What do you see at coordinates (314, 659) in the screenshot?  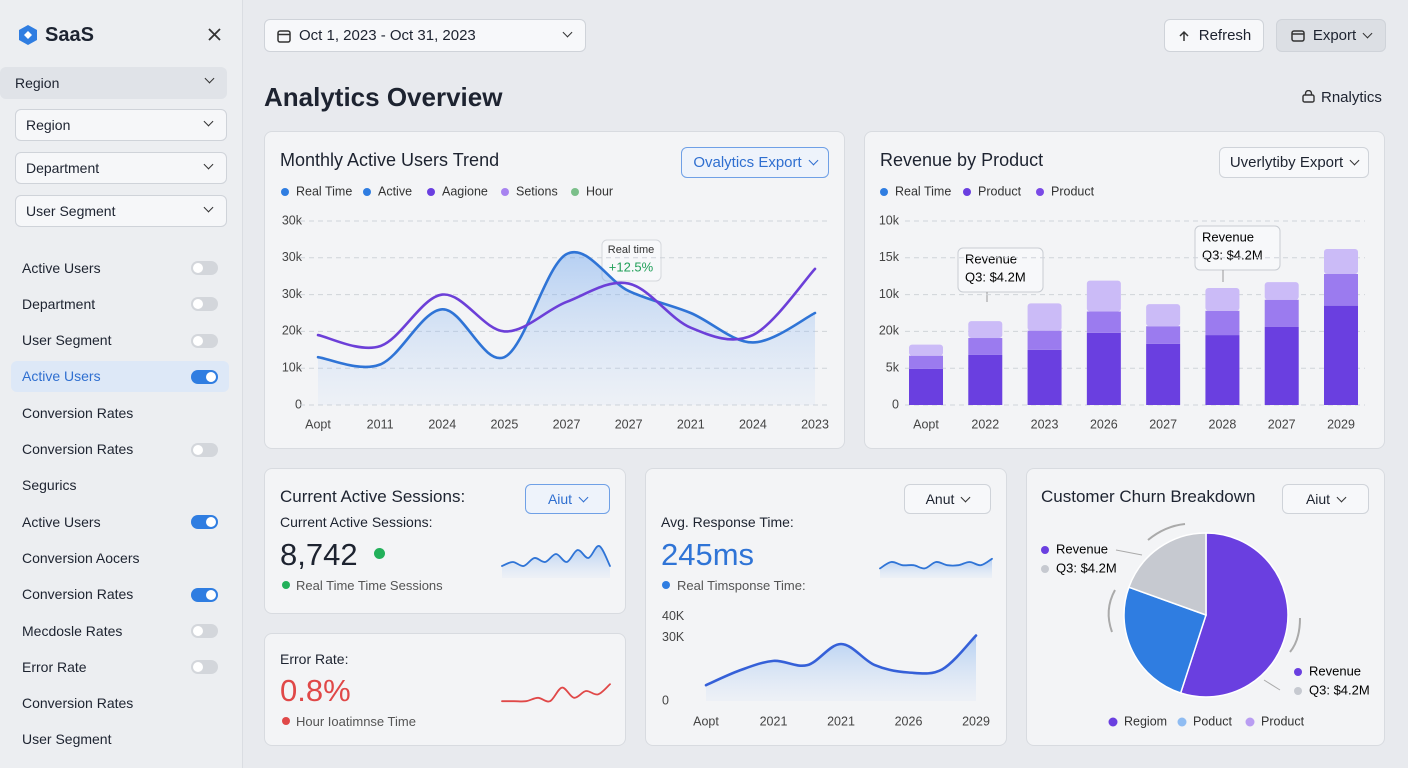 I see `metric-label: Error Rate:` at bounding box center [314, 659].